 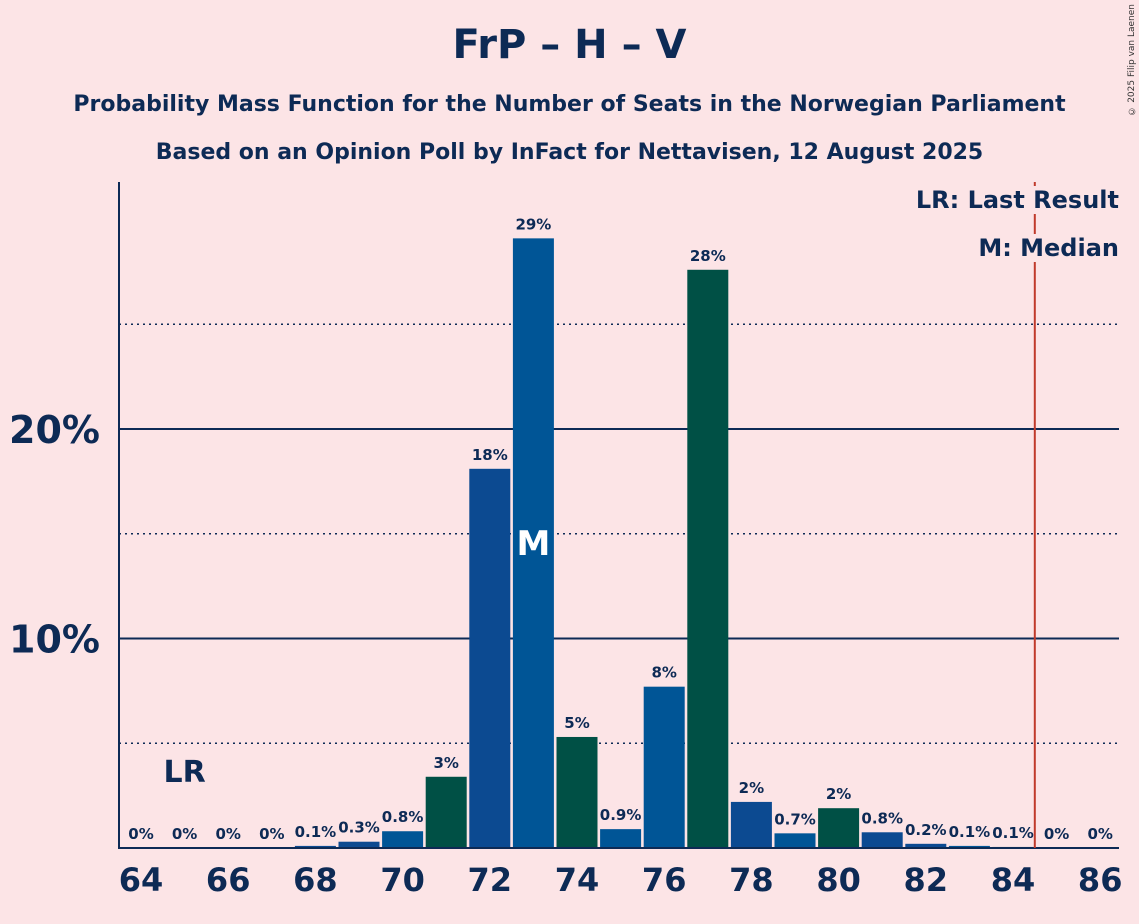 I want to click on bar-value-label-67: 0%, so click(x=271, y=834).